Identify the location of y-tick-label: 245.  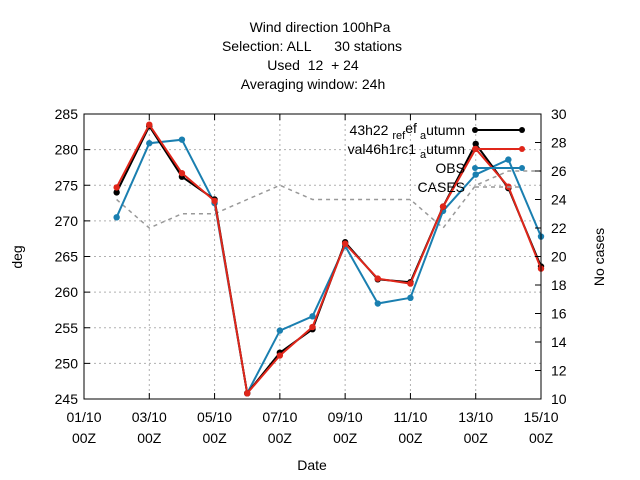
(67, 399).